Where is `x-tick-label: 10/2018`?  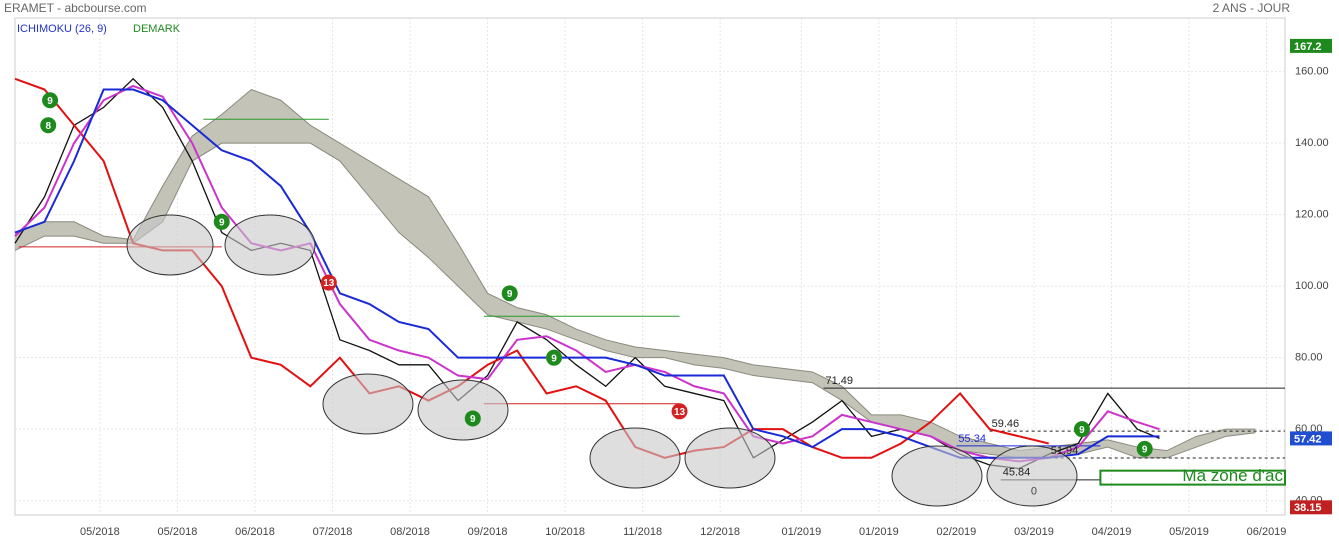
x-tick-label: 10/2018 is located at coordinates (565, 532).